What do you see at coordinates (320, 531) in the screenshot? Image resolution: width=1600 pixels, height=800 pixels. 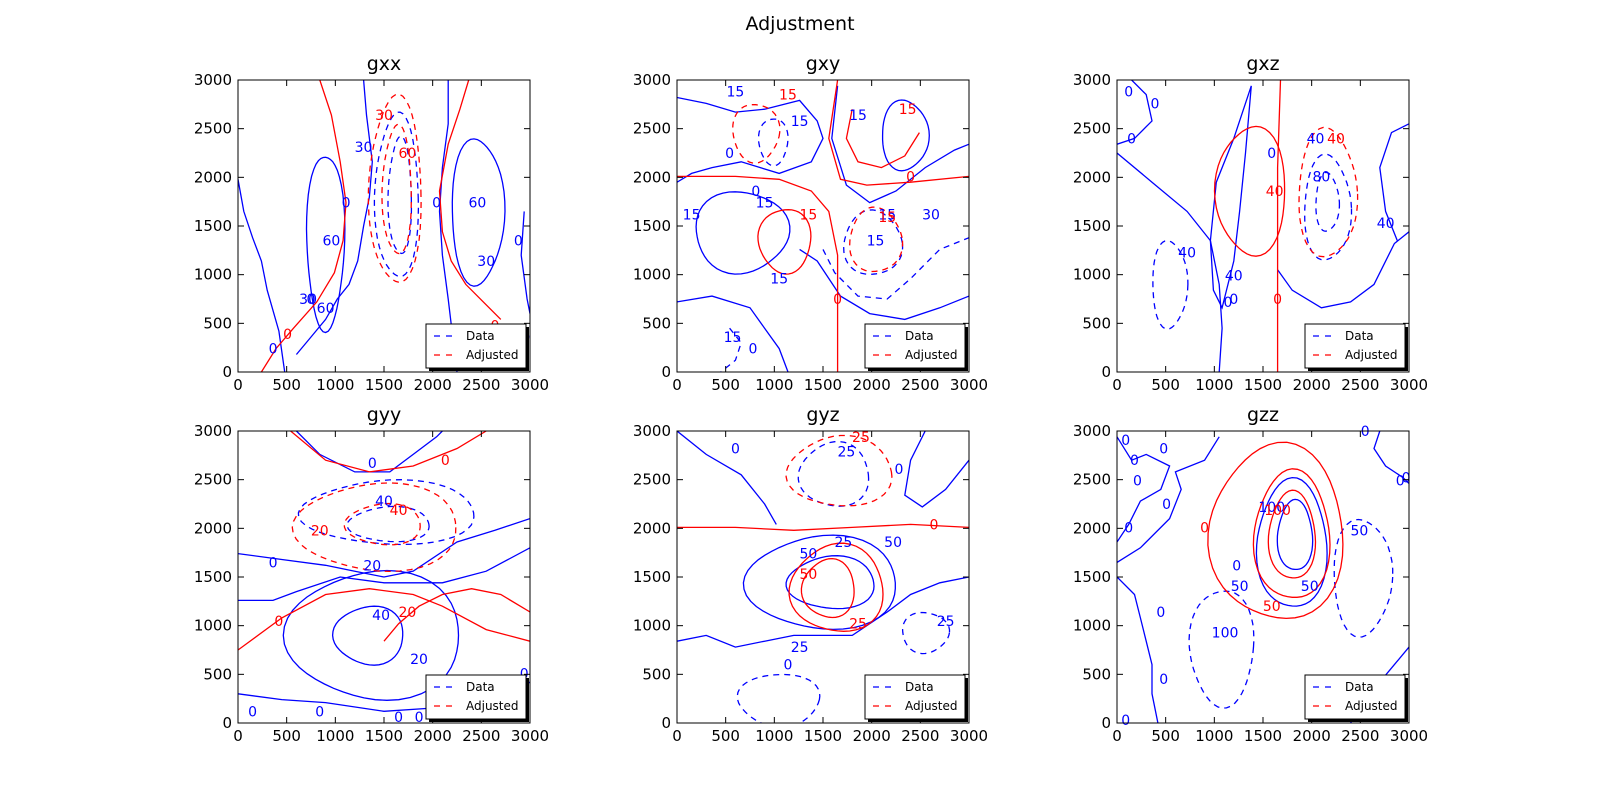 I see `adjusted-contour-label: 20` at bounding box center [320, 531].